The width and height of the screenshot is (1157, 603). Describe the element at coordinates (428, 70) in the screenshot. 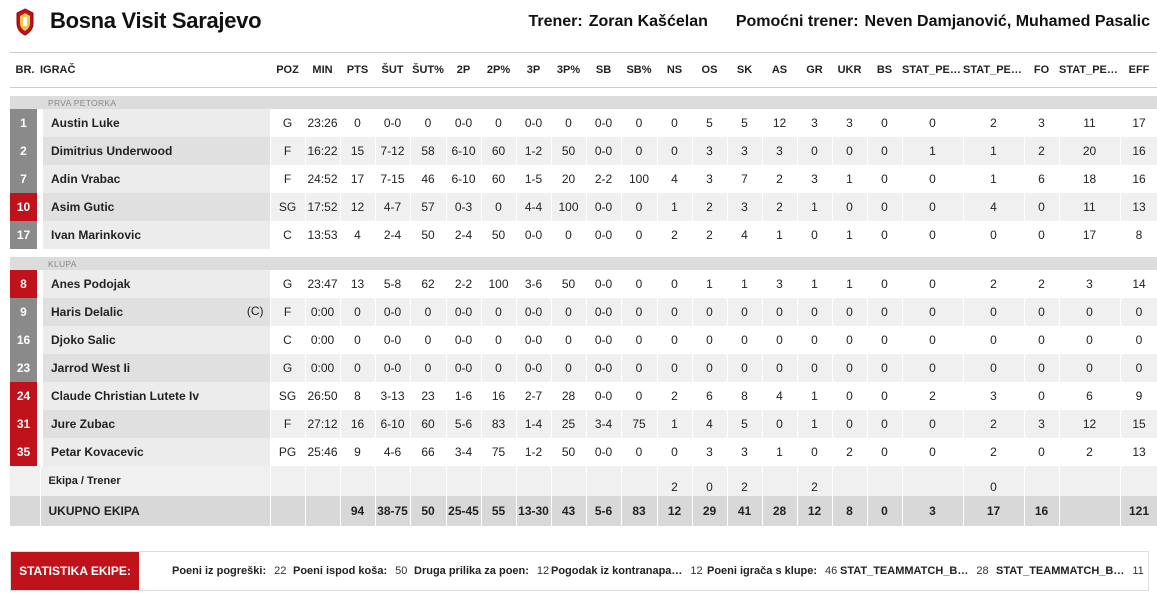

I see `column-header: ŠUT%` at that location.